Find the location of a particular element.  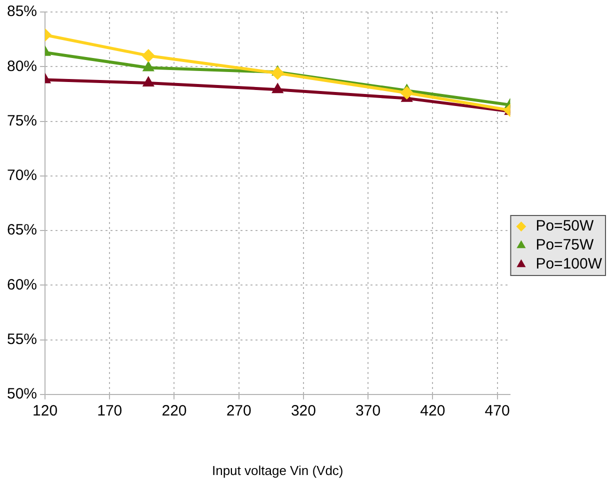

x-tick-label: 320 is located at coordinates (303, 411).